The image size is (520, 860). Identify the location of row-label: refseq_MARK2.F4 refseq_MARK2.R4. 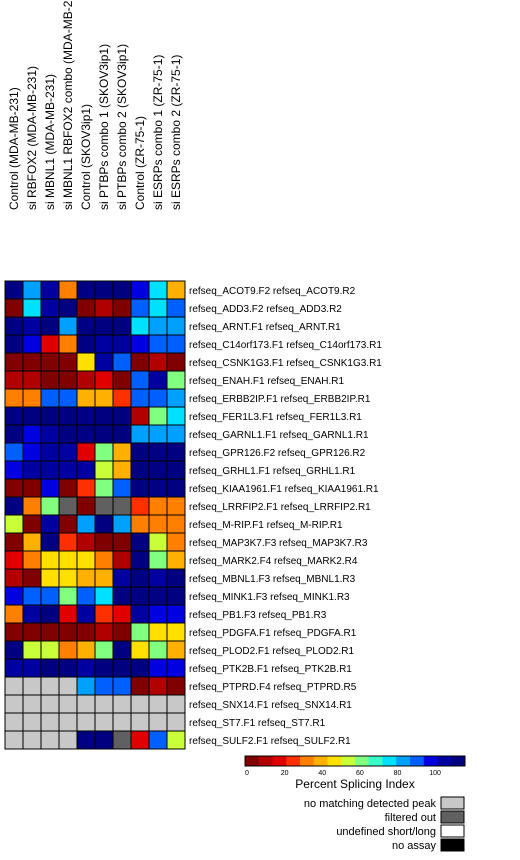
(273, 561).